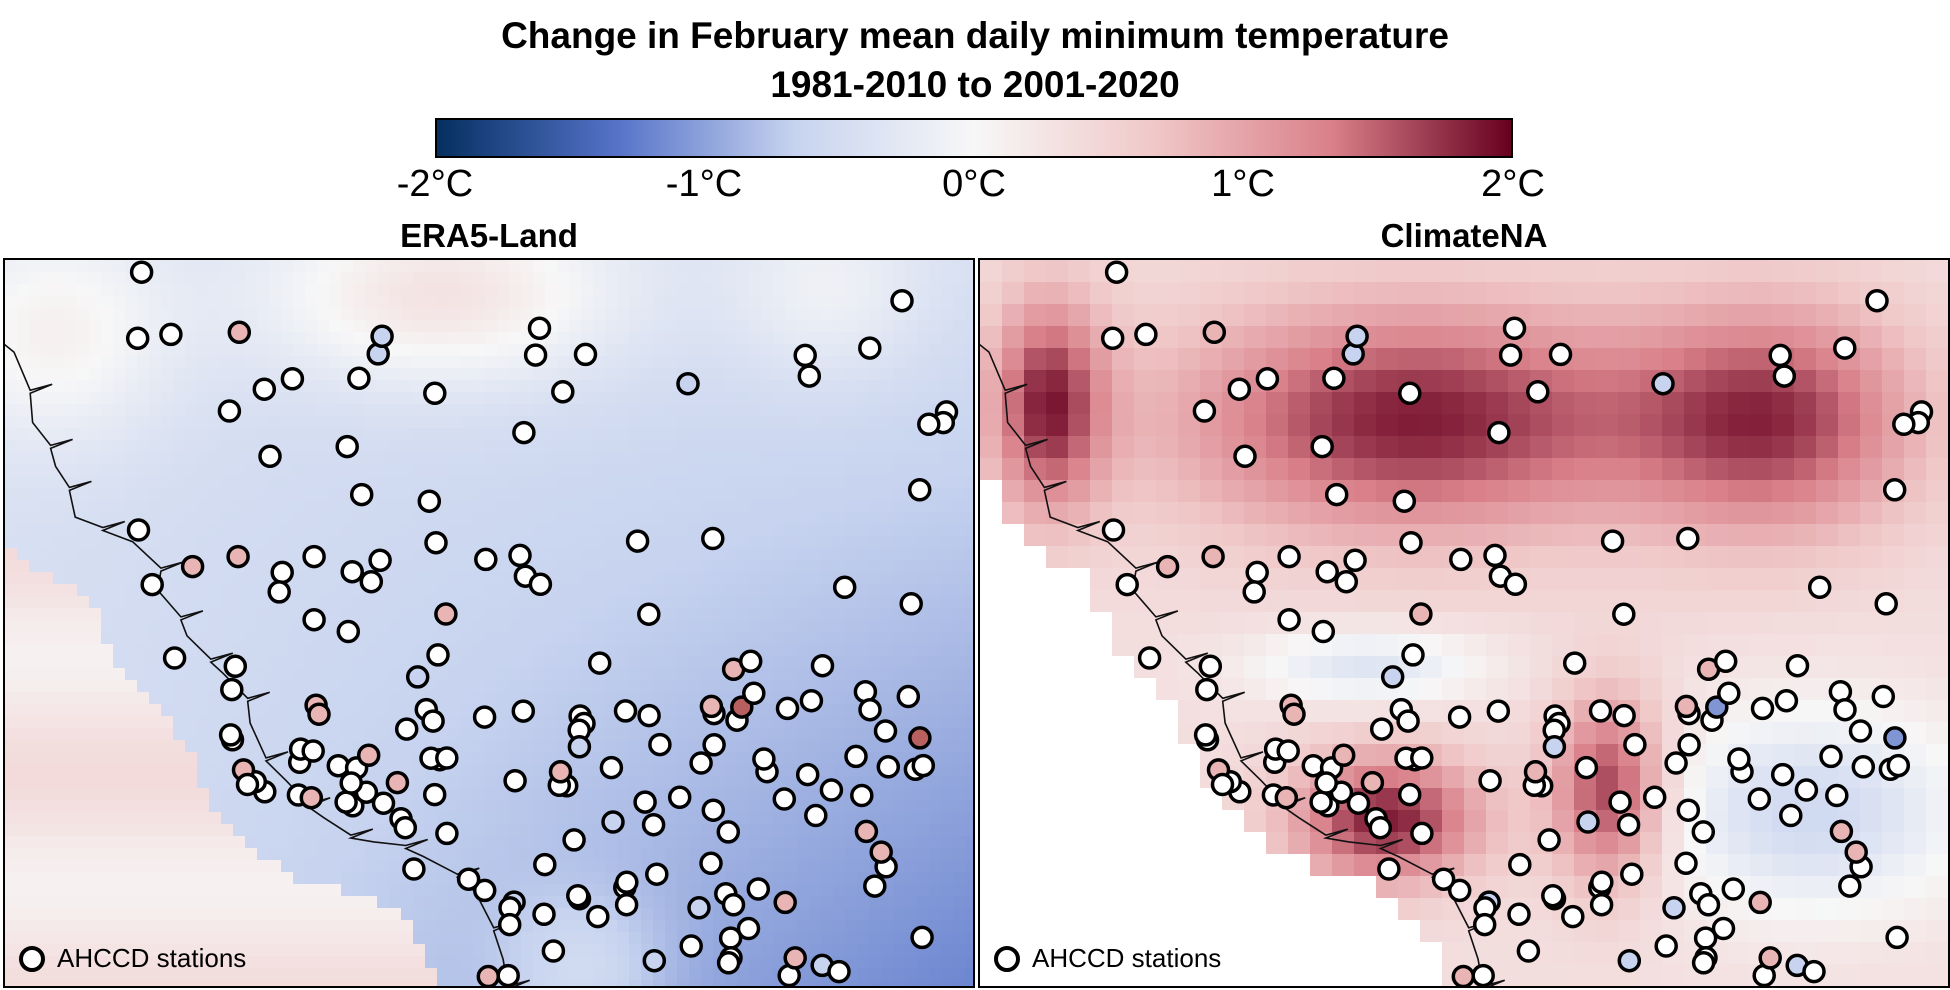  I want to click on legend-label: AHCCD stations, so click(152, 958).